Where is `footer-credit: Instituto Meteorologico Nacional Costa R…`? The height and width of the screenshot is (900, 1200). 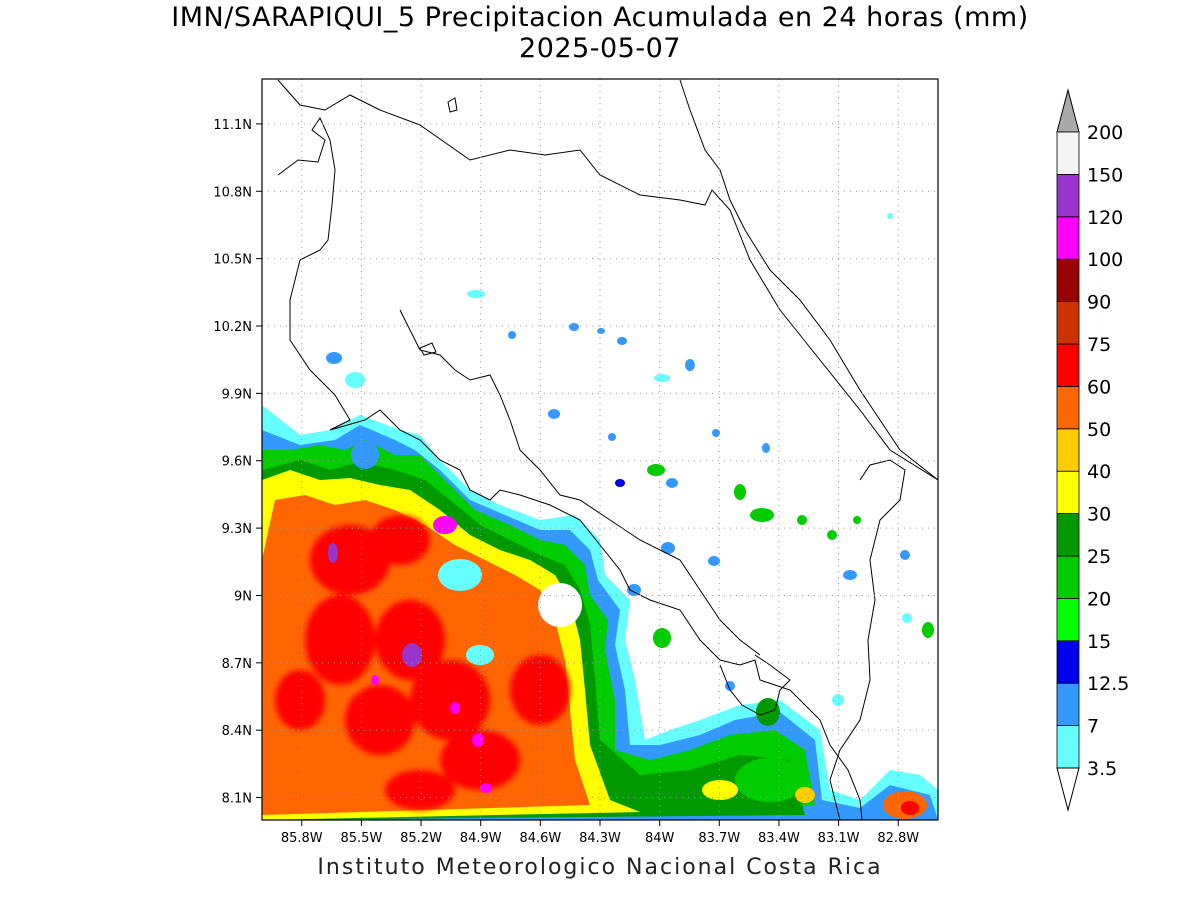
footer-credit: Instituto Meteorologico Nacional Costa R… is located at coordinates (600, 867).